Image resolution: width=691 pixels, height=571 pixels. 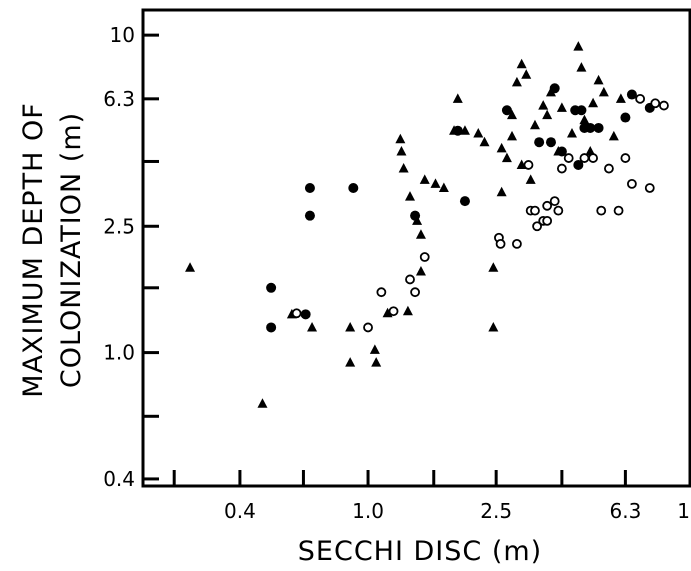 I want to click on x-tick-label: 0.4, so click(x=240, y=511).